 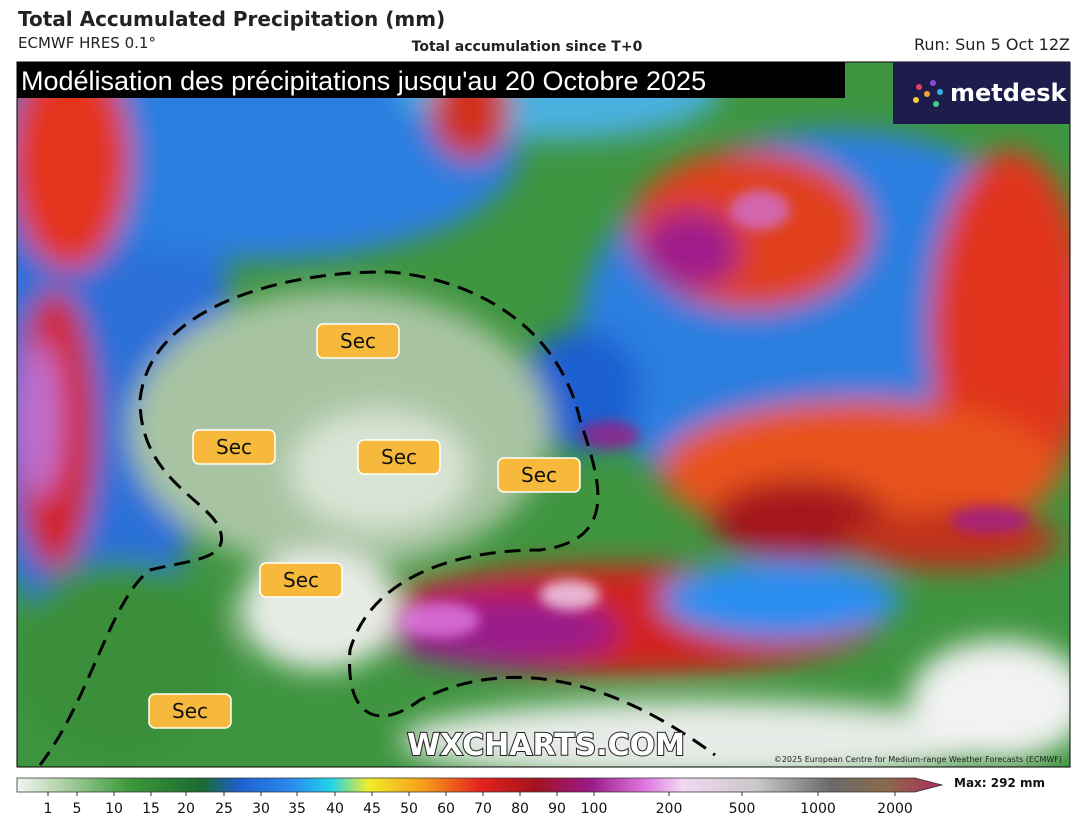 What do you see at coordinates (186, 809) in the screenshot?
I see `colorbar-tick-label: 20` at bounding box center [186, 809].